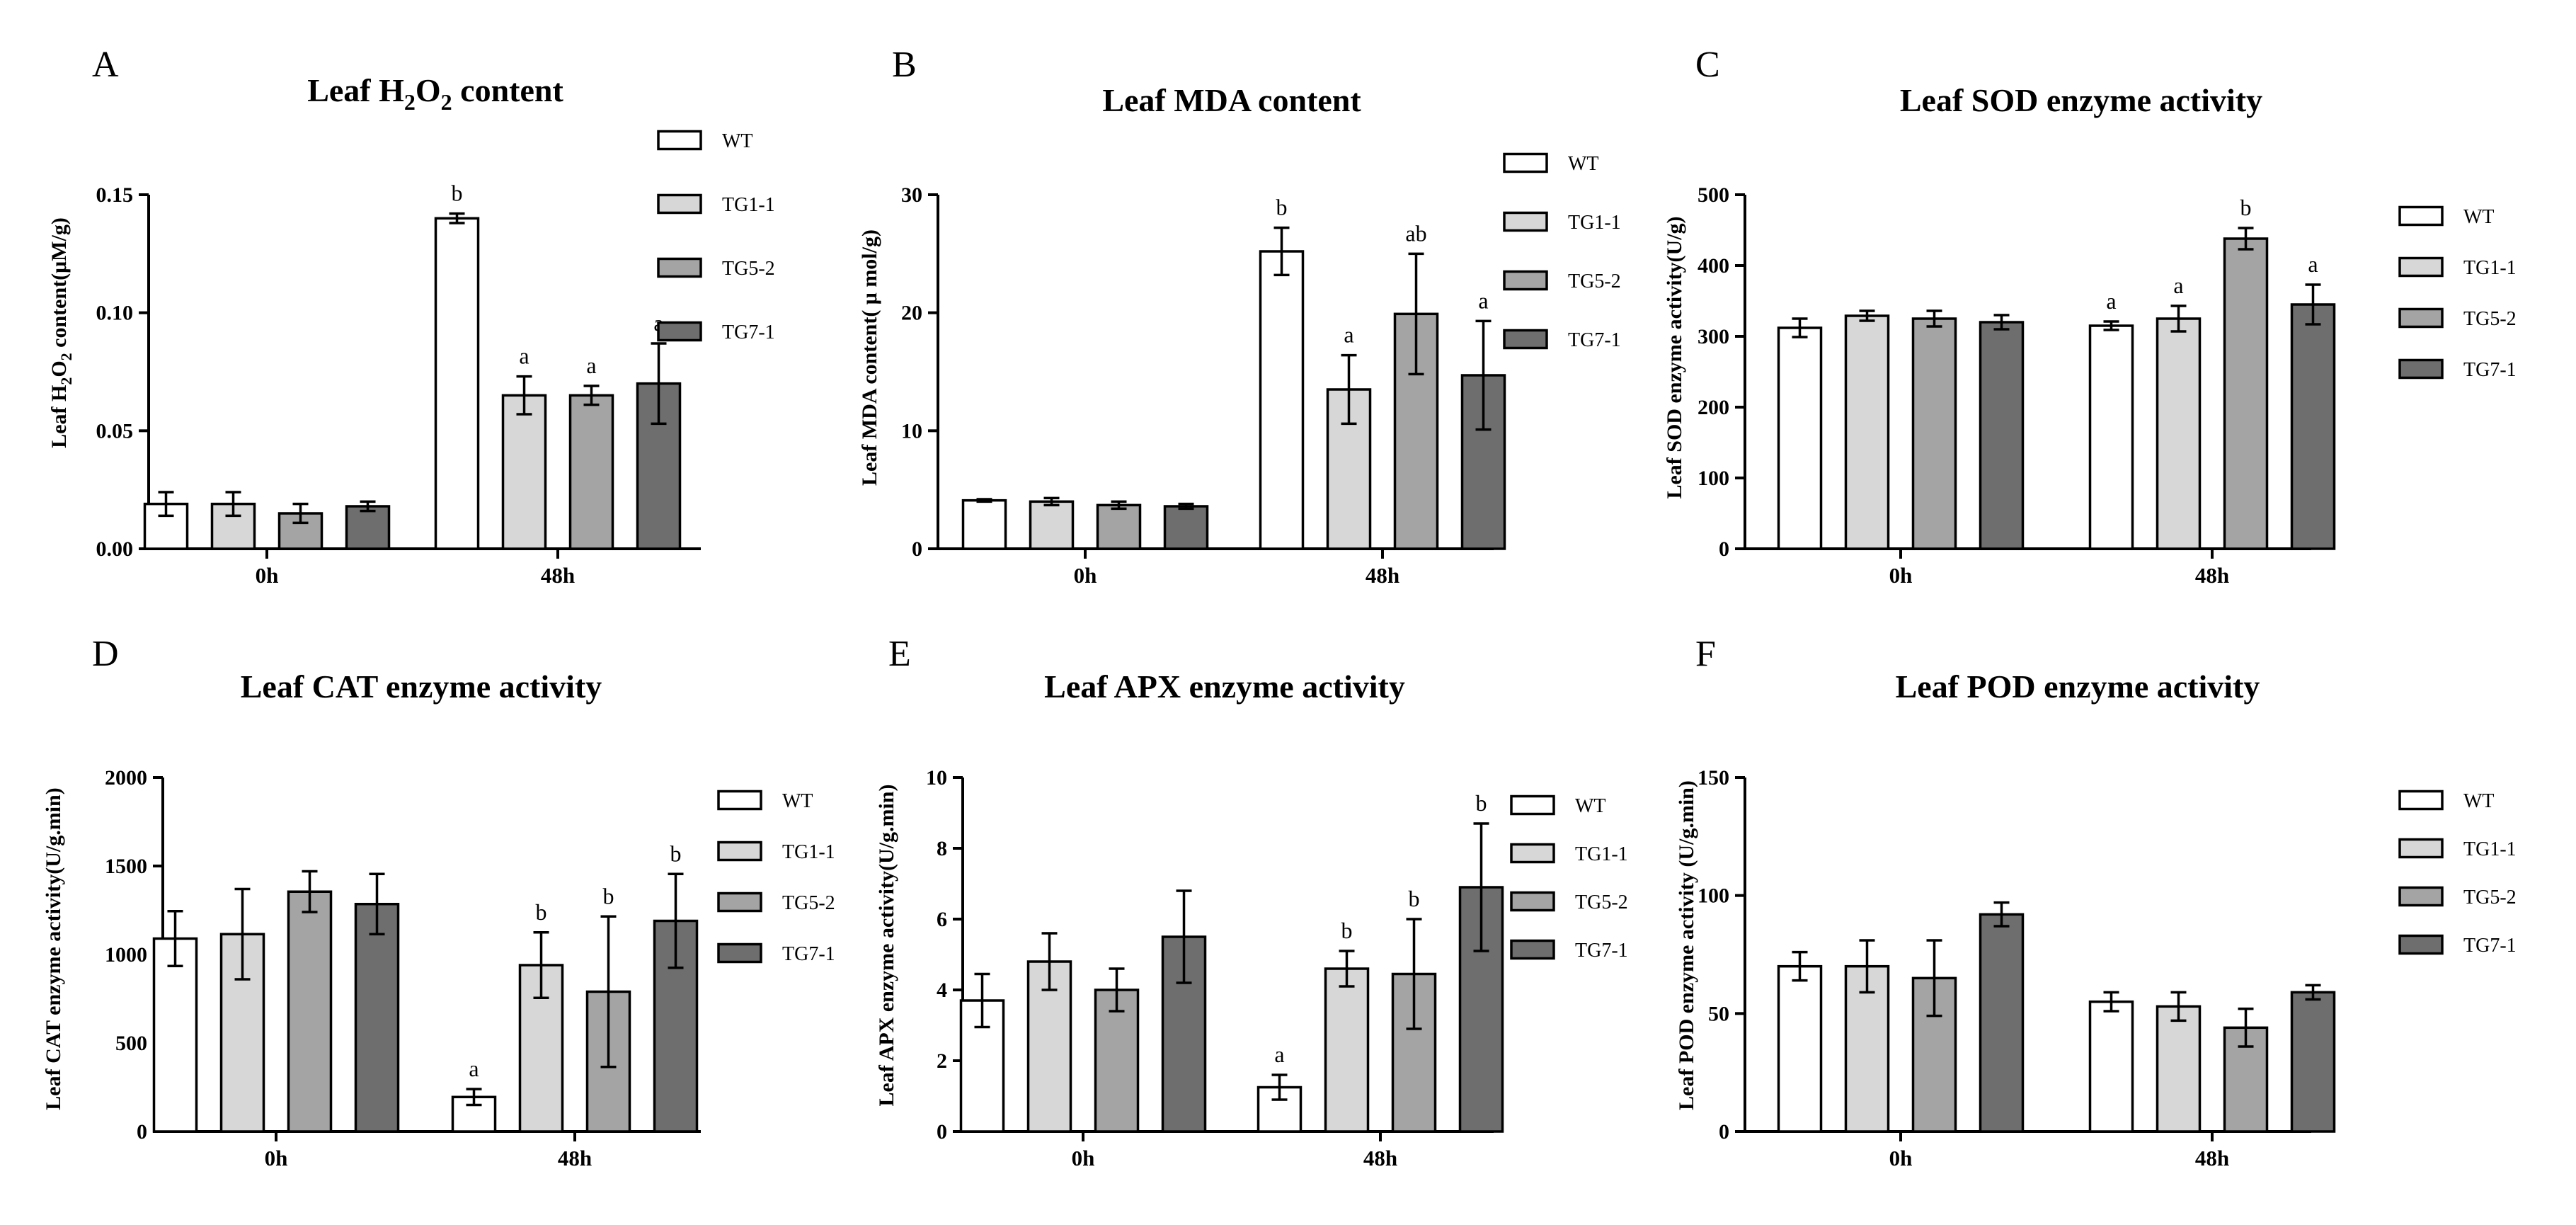  Describe the element at coordinates (115, 431) in the screenshot. I see `y-tick-label: 0.05` at that location.